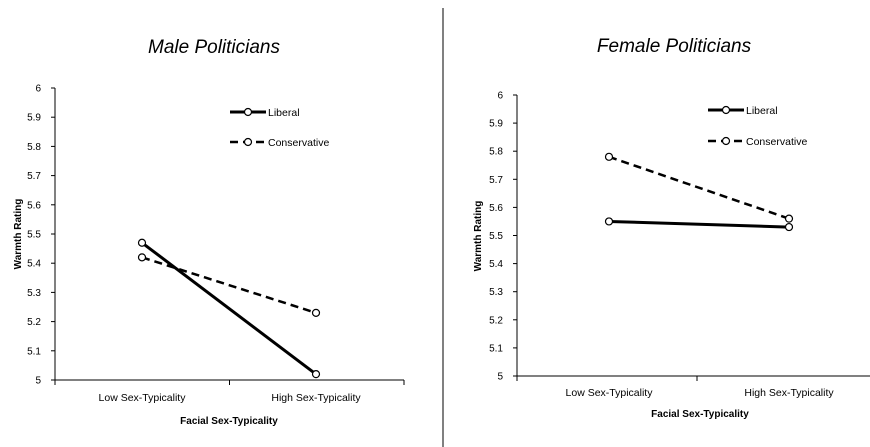 This screenshot has height=447, width=870. I want to click on chart-title: Male Politicians, so click(214, 47).